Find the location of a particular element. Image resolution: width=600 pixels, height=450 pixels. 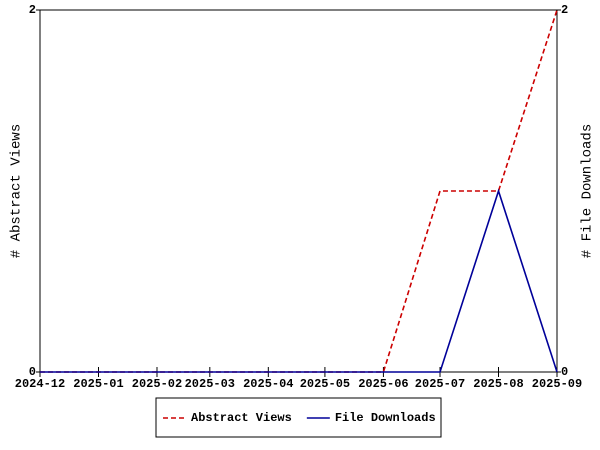

x-tick-label: 2025-07 is located at coordinates (440, 384).